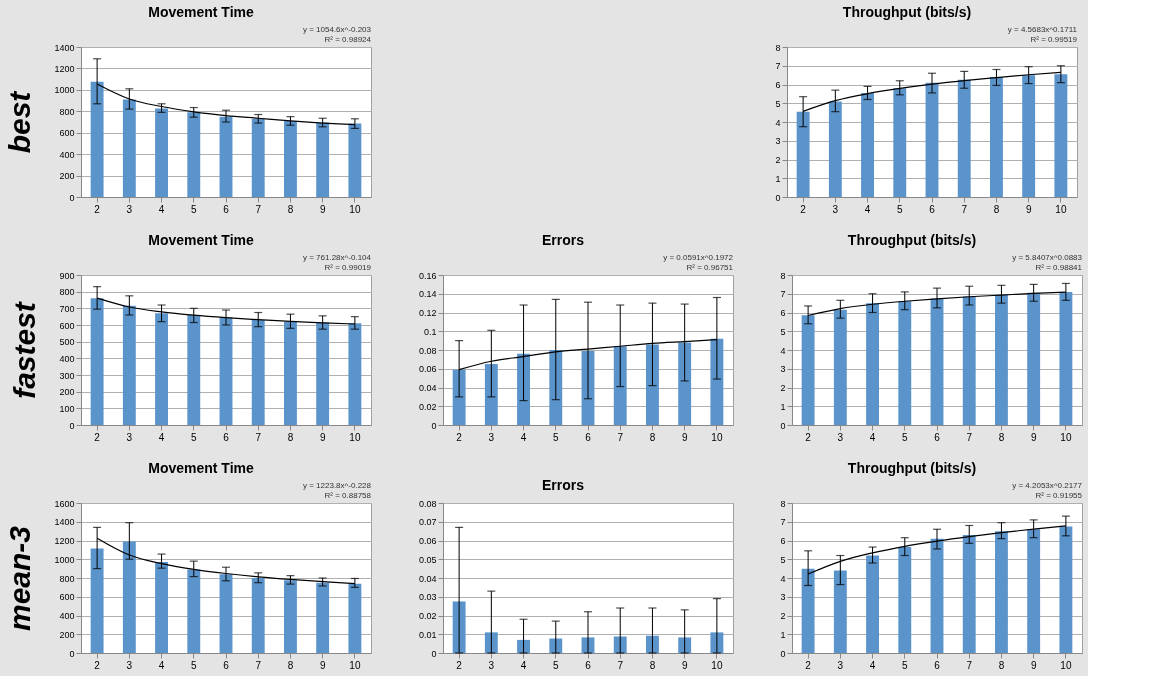 This screenshot has height=698, width=1156. What do you see at coordinates (20, 121) in the screenshot?
I see `y-axis-title: best` at bounding box center [20, 121].